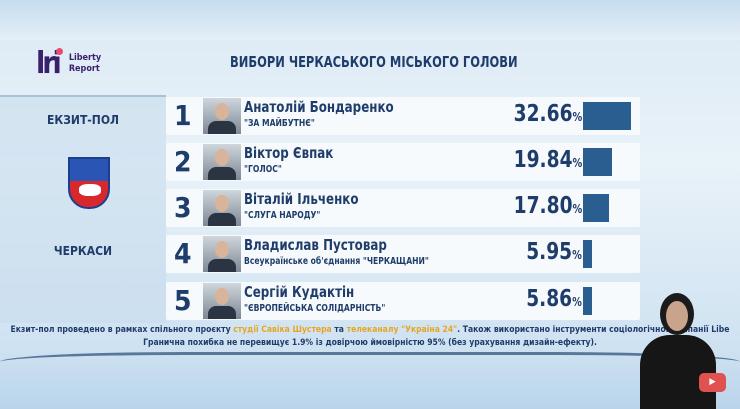  What do you see at coordinates (282, 215) in the screenshot?
I see `party-name: "СЛУГА НАРОДУ"` at bounding box center [282, 215].